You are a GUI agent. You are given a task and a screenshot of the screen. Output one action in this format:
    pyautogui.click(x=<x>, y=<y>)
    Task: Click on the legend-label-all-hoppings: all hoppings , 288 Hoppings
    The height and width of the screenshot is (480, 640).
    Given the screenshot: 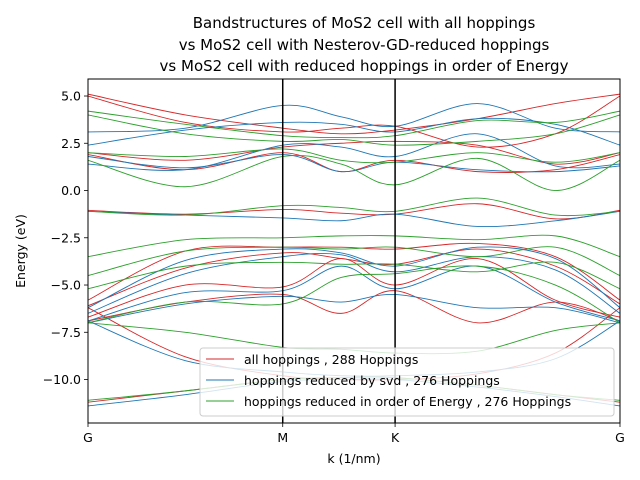 What is the action you would take?
    pyautogui.click(x=331, y=359)
    